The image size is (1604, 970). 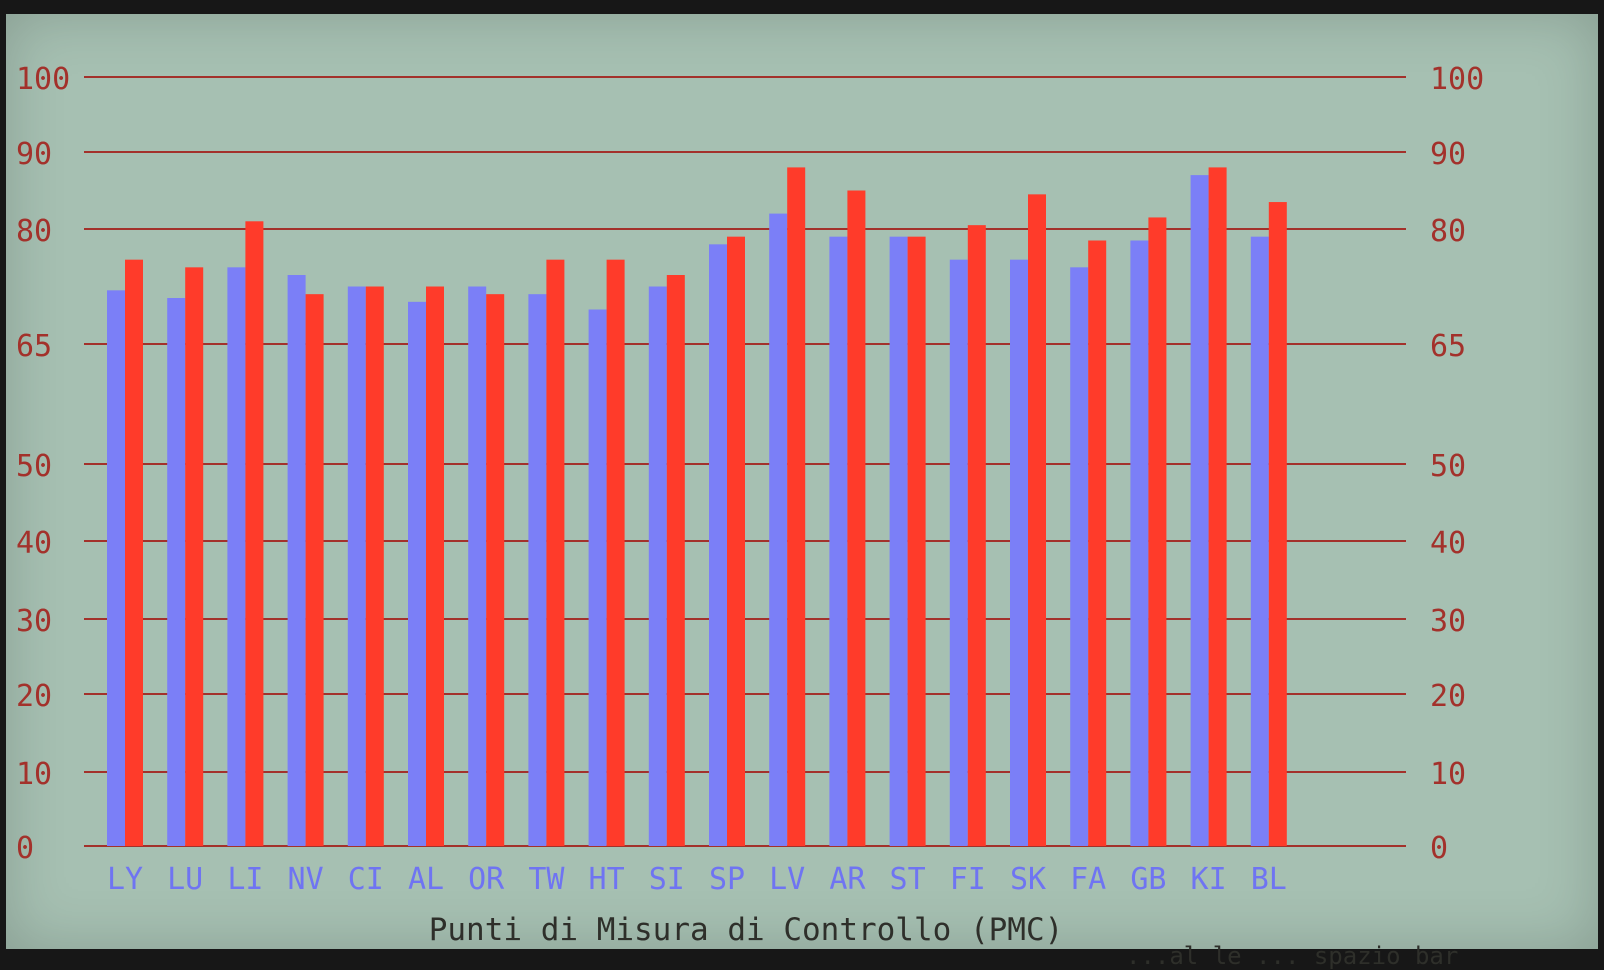 I want to click on x-tick-label-fi: FI, so click(x=968, y=879).